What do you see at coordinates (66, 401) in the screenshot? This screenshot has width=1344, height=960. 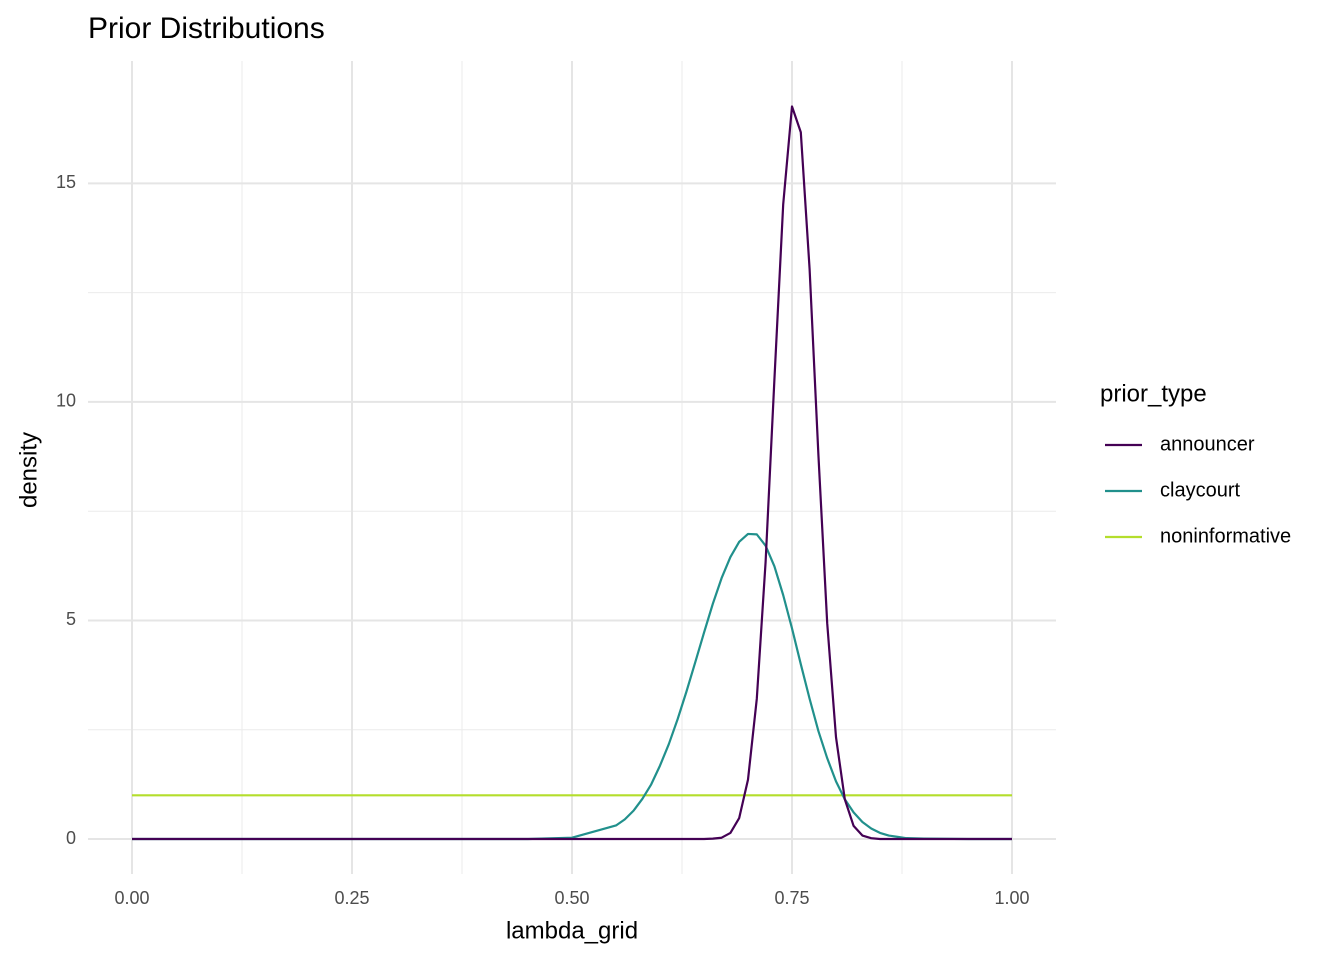 I see `y-tick-label: 10` at bounding box center [66, 401].